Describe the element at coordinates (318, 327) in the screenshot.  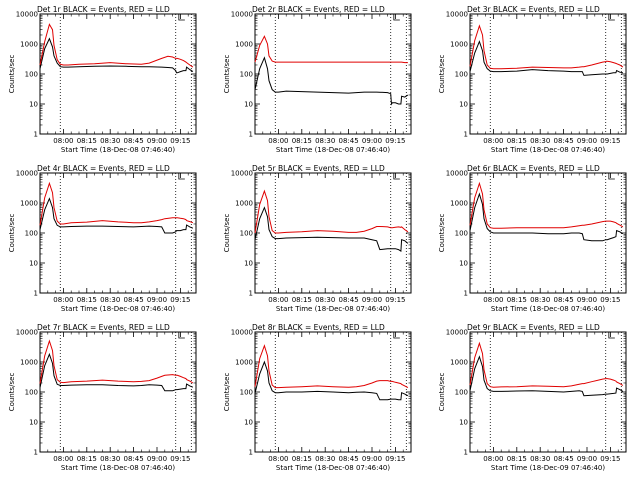
I see `panel-title: Det 8r BLACK = Events, RED = LLD` at that location.